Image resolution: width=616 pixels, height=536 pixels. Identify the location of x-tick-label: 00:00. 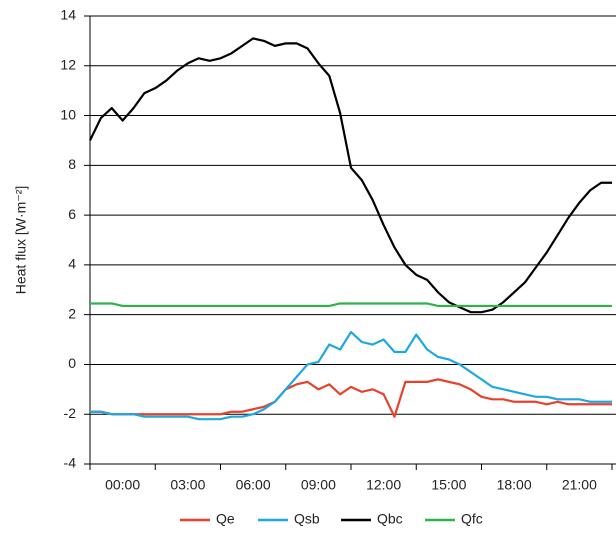
(122, 485).